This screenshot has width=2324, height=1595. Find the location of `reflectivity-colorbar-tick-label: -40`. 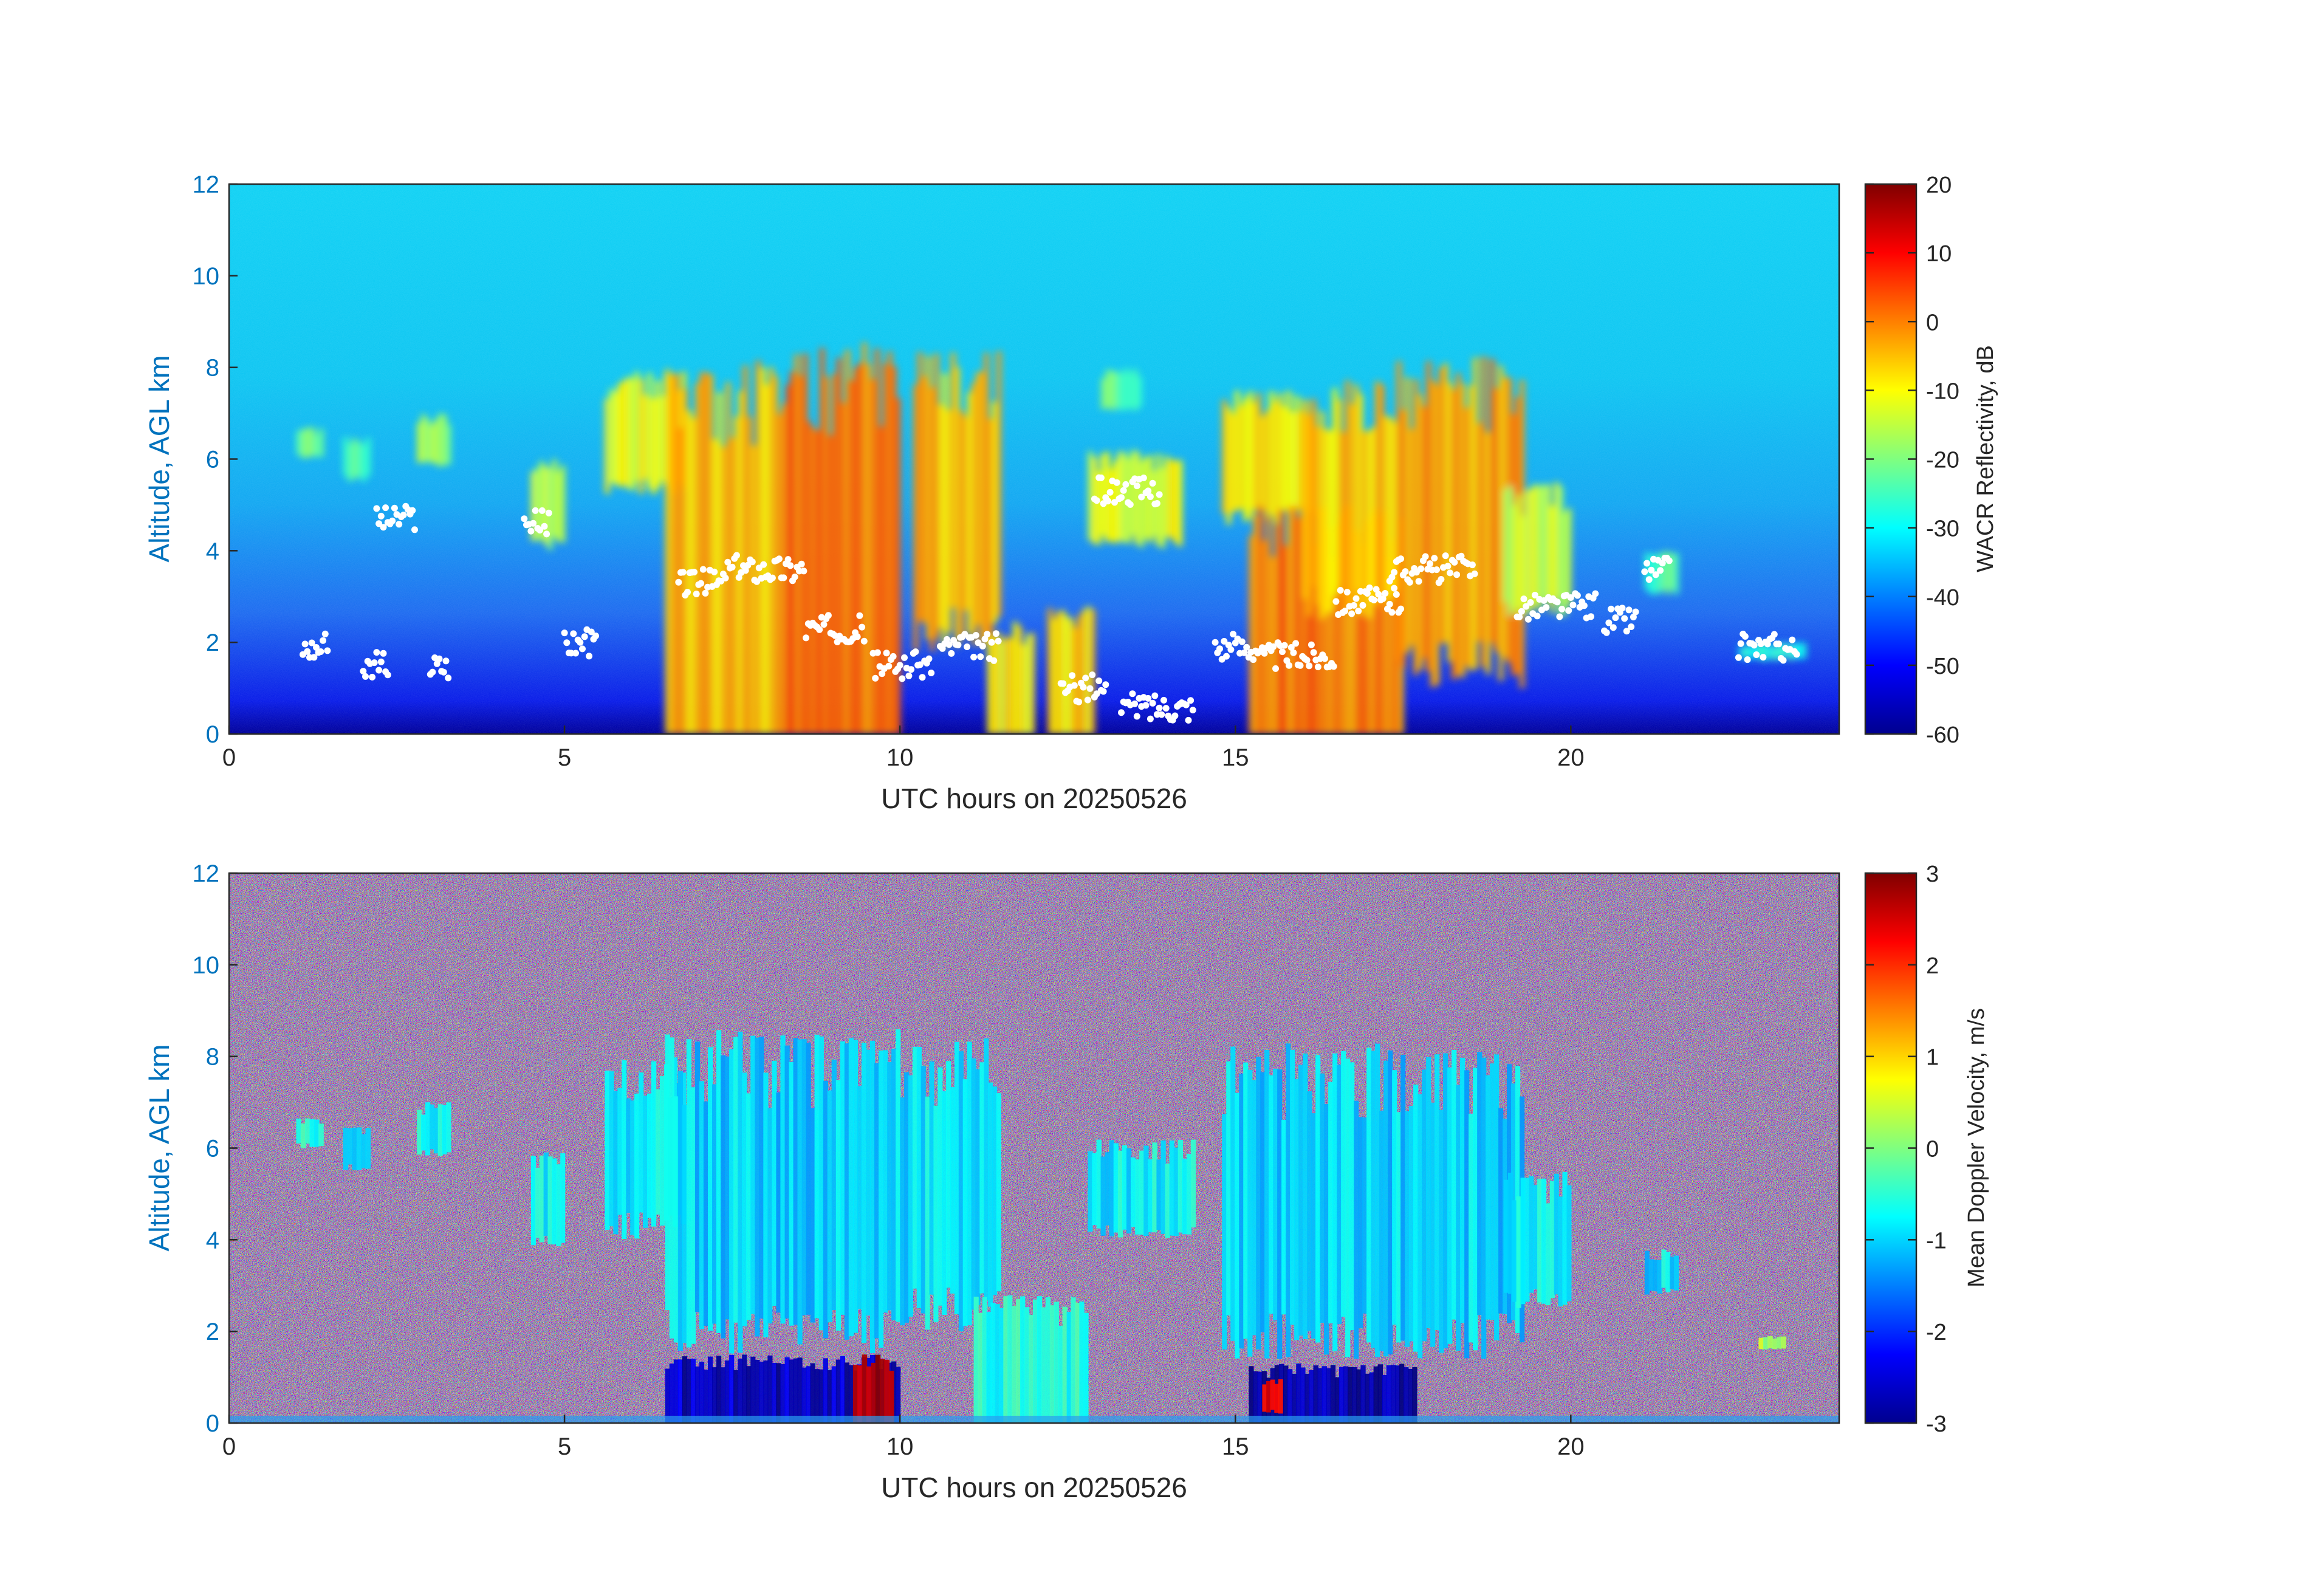

reflectivity-colorbar-tick-label: -40 is located at coordinates (1943, 598).